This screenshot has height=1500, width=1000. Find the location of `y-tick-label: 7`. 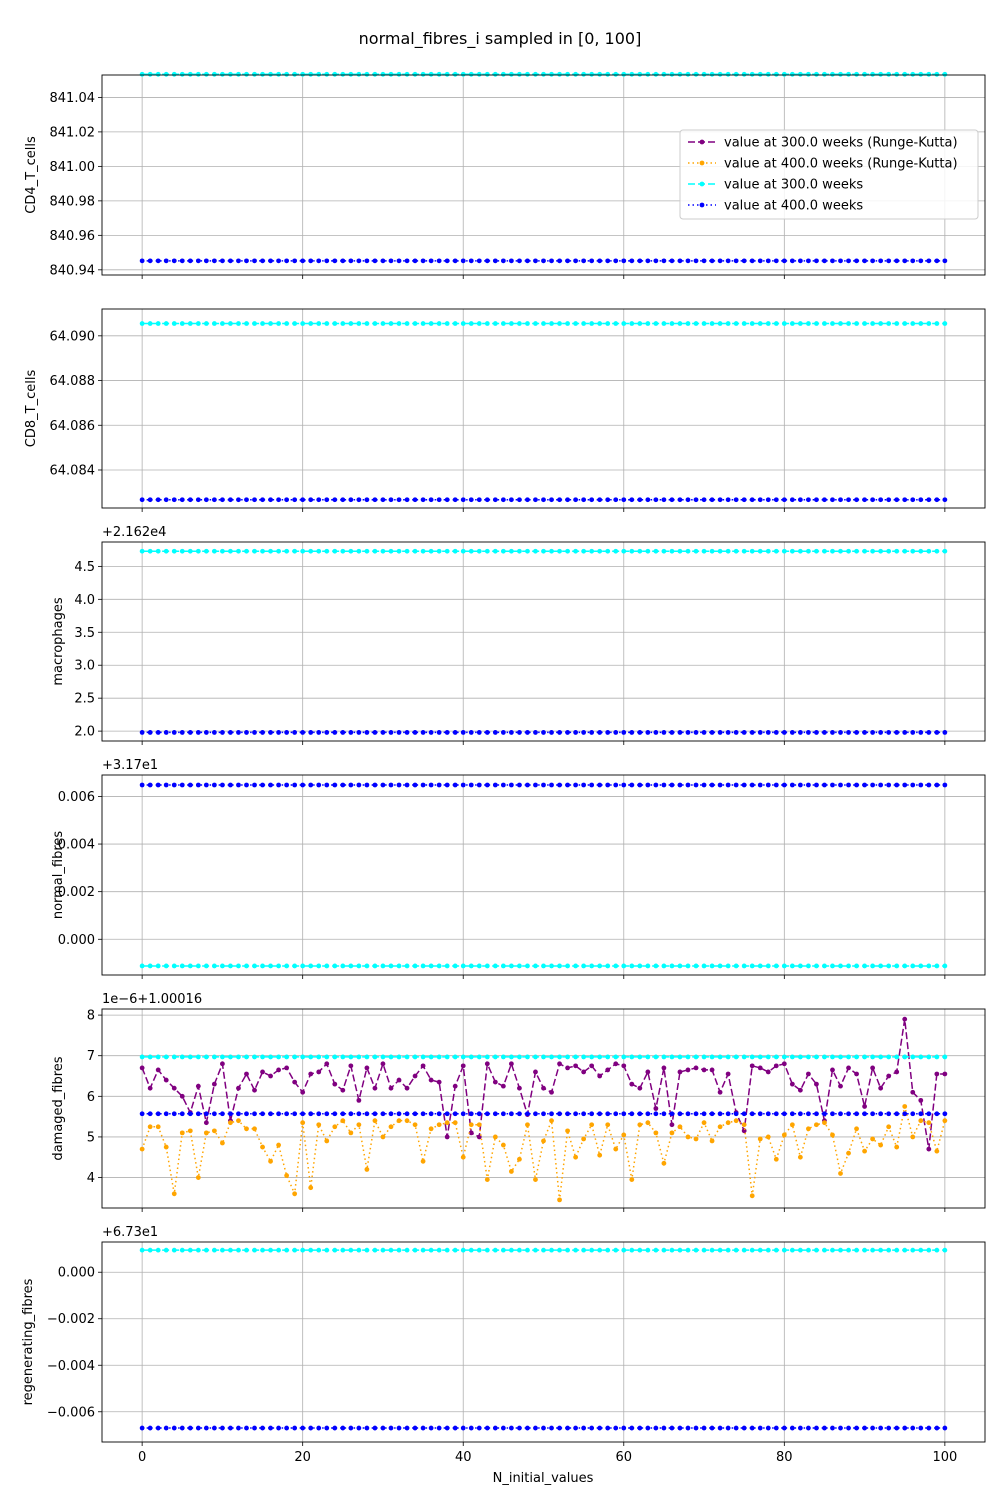

y-tick-label: 7 is located at coordinates (91, 1056).